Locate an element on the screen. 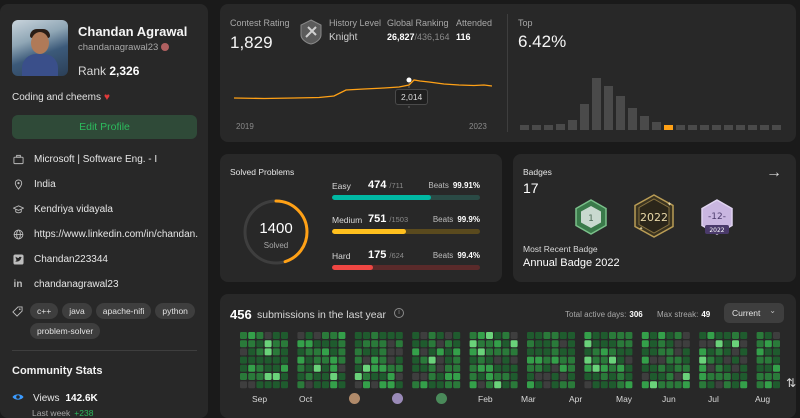  tag-chip: java is located at coordinates (77, 311).